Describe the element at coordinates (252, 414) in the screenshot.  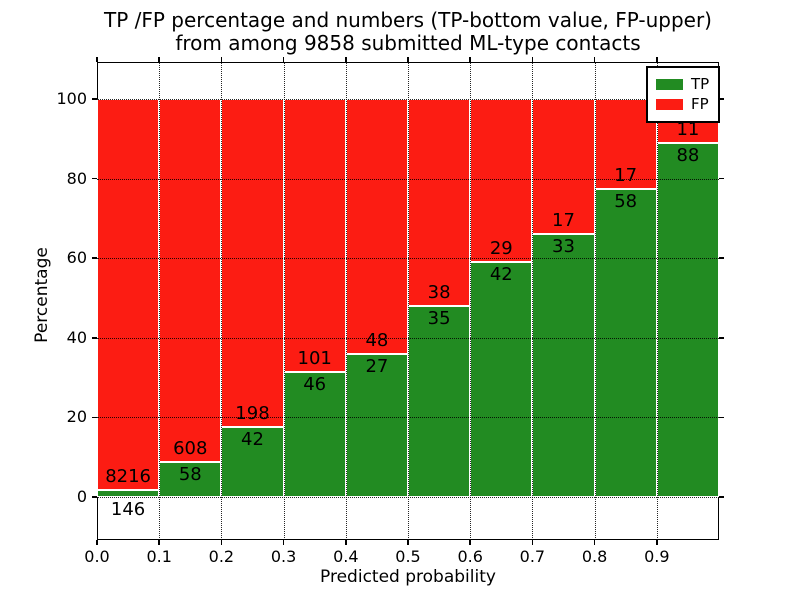
I see `fp-count-label: 198` at that location.